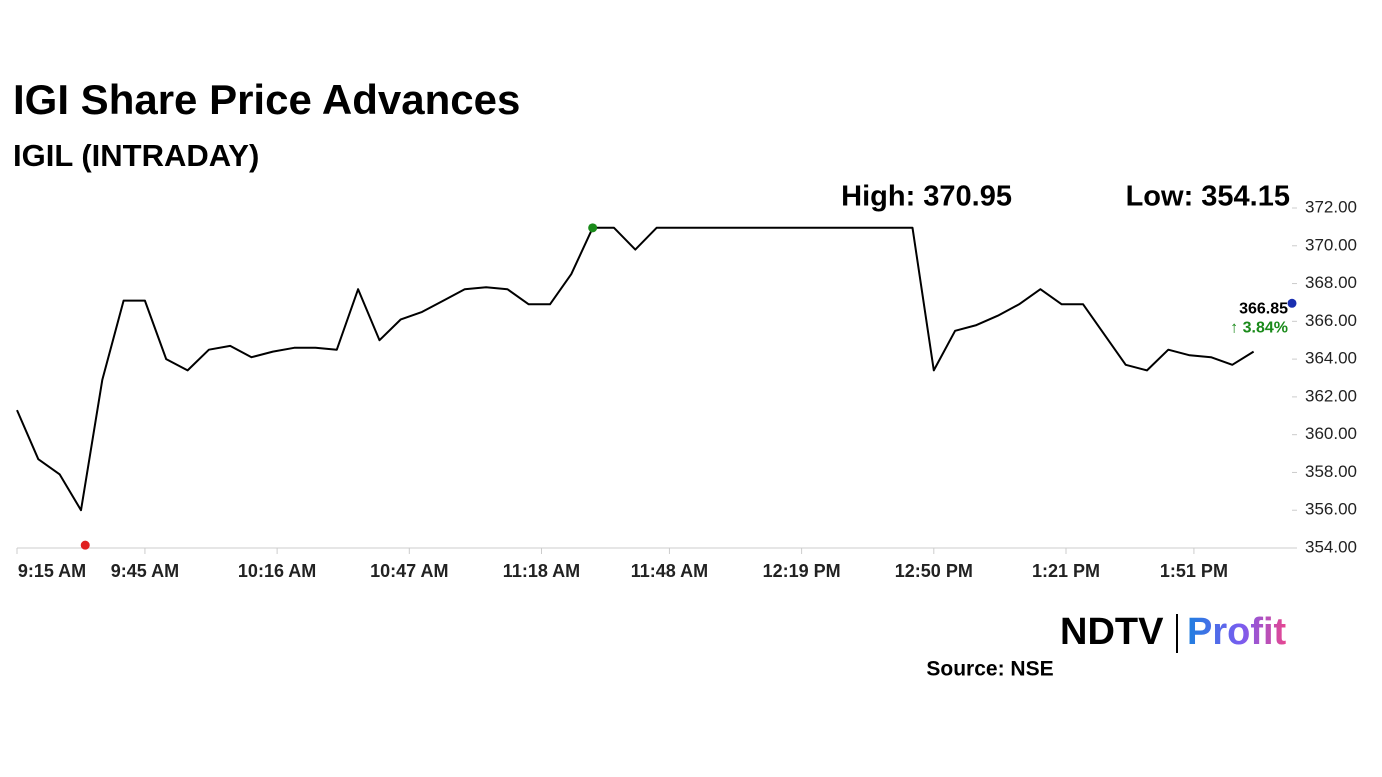  I want to click on y-tick-label: 362.00, so click(1331, 395).